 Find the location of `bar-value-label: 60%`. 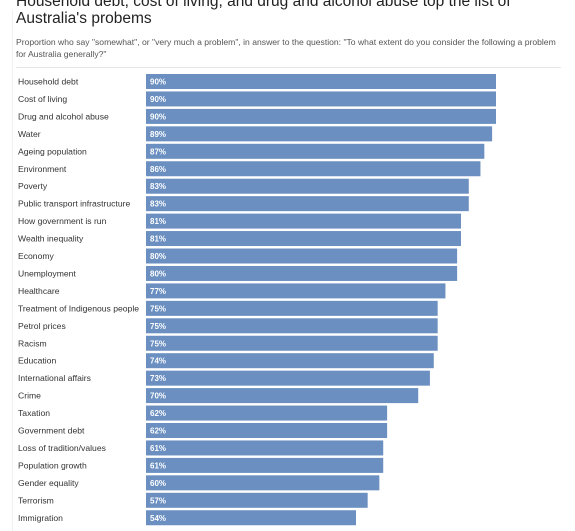

bar-value-label: 60% is located at coordinates (158, 483).